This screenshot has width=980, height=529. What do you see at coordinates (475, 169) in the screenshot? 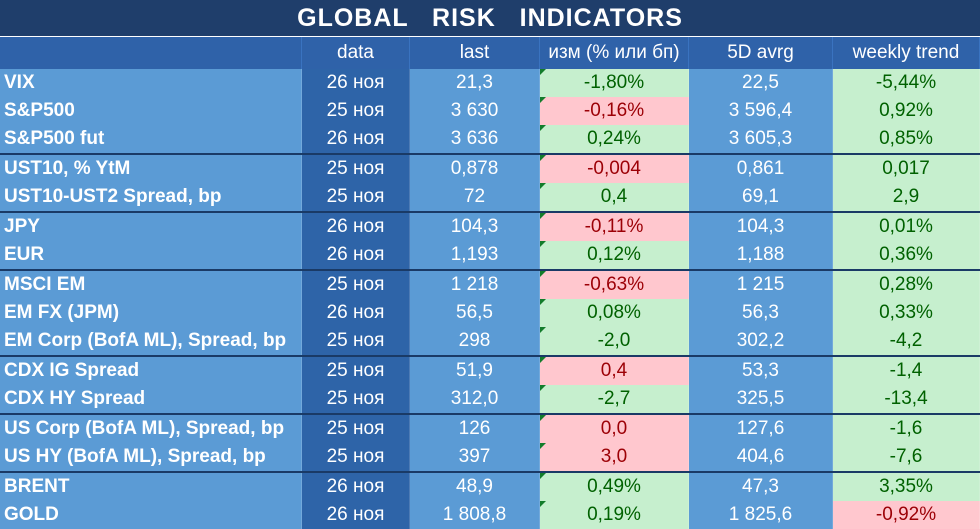
I see `last-cell: 0,878` at bounding box center [475, 169].